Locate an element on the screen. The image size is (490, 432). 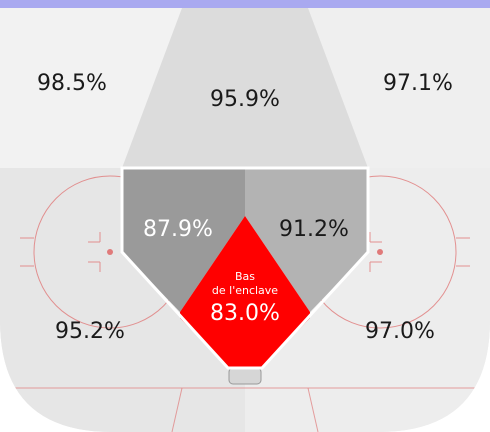
faceoff-dot-right is located at coordinates (380, 252).